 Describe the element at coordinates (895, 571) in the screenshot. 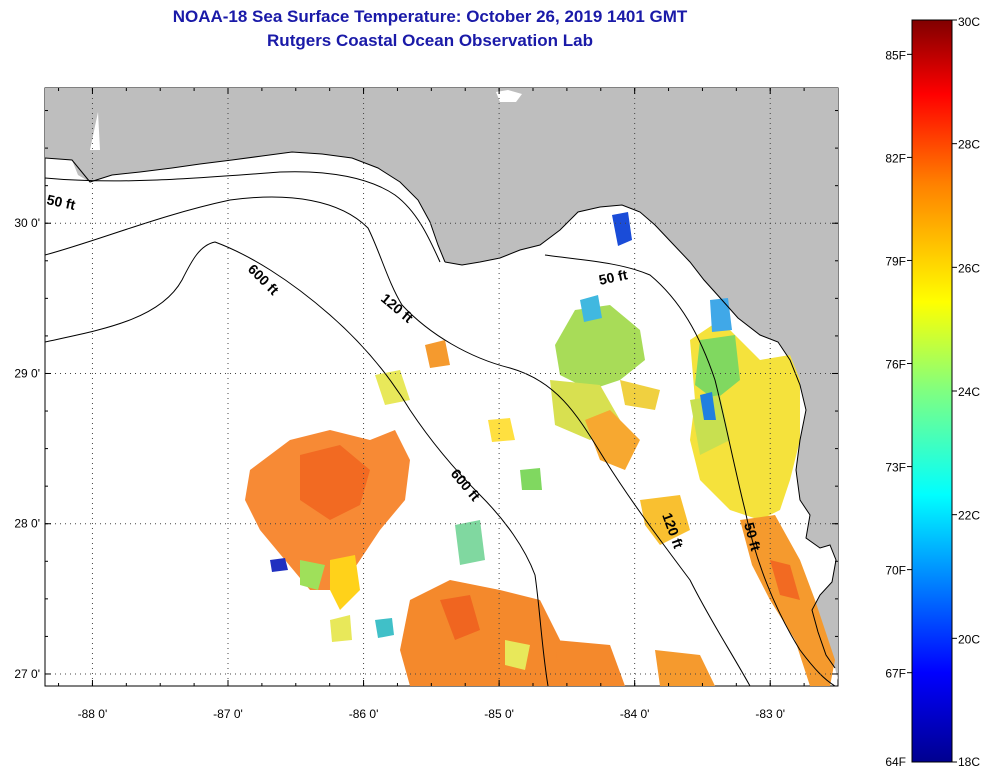

I see `colorbar-fahrenheit-label: 70F` at that location.